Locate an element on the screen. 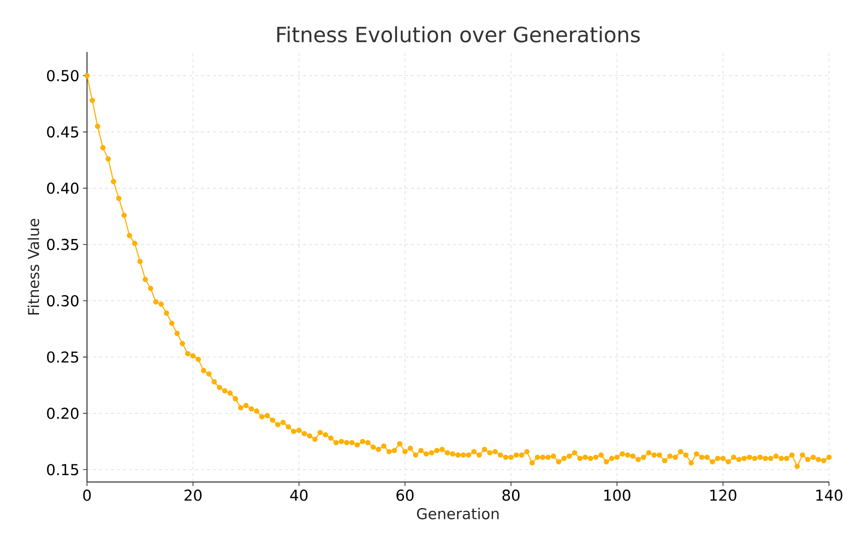 The width and height of the screenshot is (852, 547). y-tick-label: 0.25 is located at coordinates (62, 357).